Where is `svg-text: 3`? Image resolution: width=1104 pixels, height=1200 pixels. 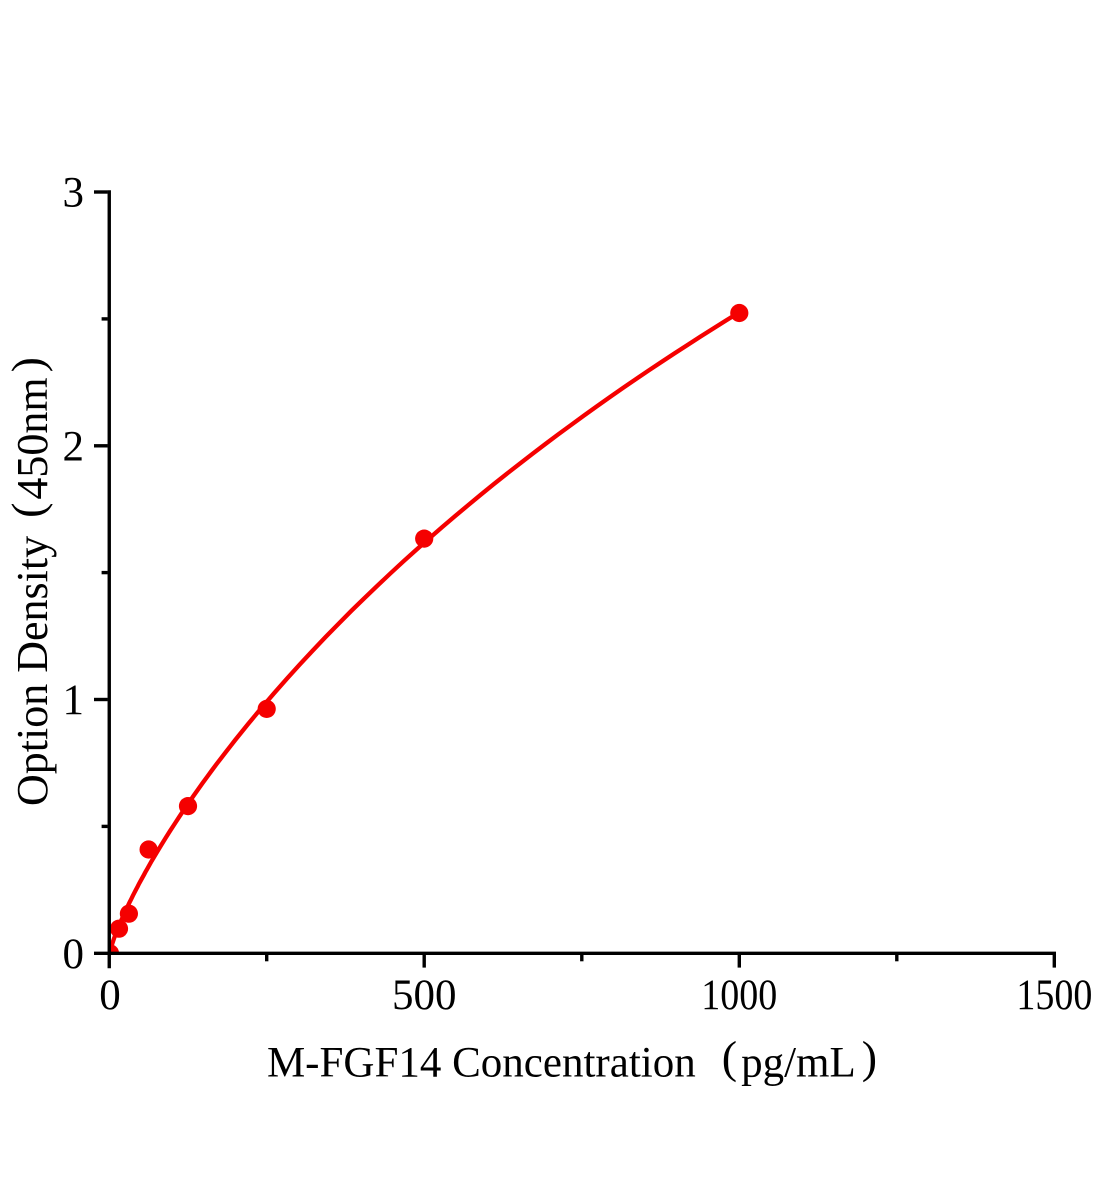
svg-text: 3 is located at coordinates (74, 193).